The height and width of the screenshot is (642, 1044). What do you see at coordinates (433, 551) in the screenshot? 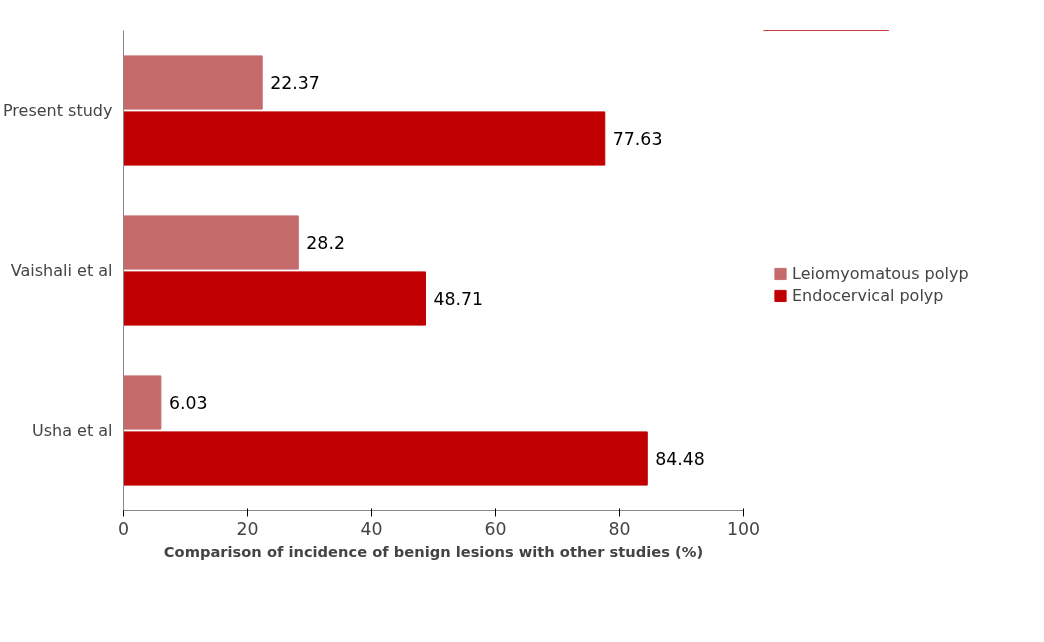
I see `x-axis-title: Comparison of incidence of benign lesions with other studies (%)` at bounding box center [433, 551].